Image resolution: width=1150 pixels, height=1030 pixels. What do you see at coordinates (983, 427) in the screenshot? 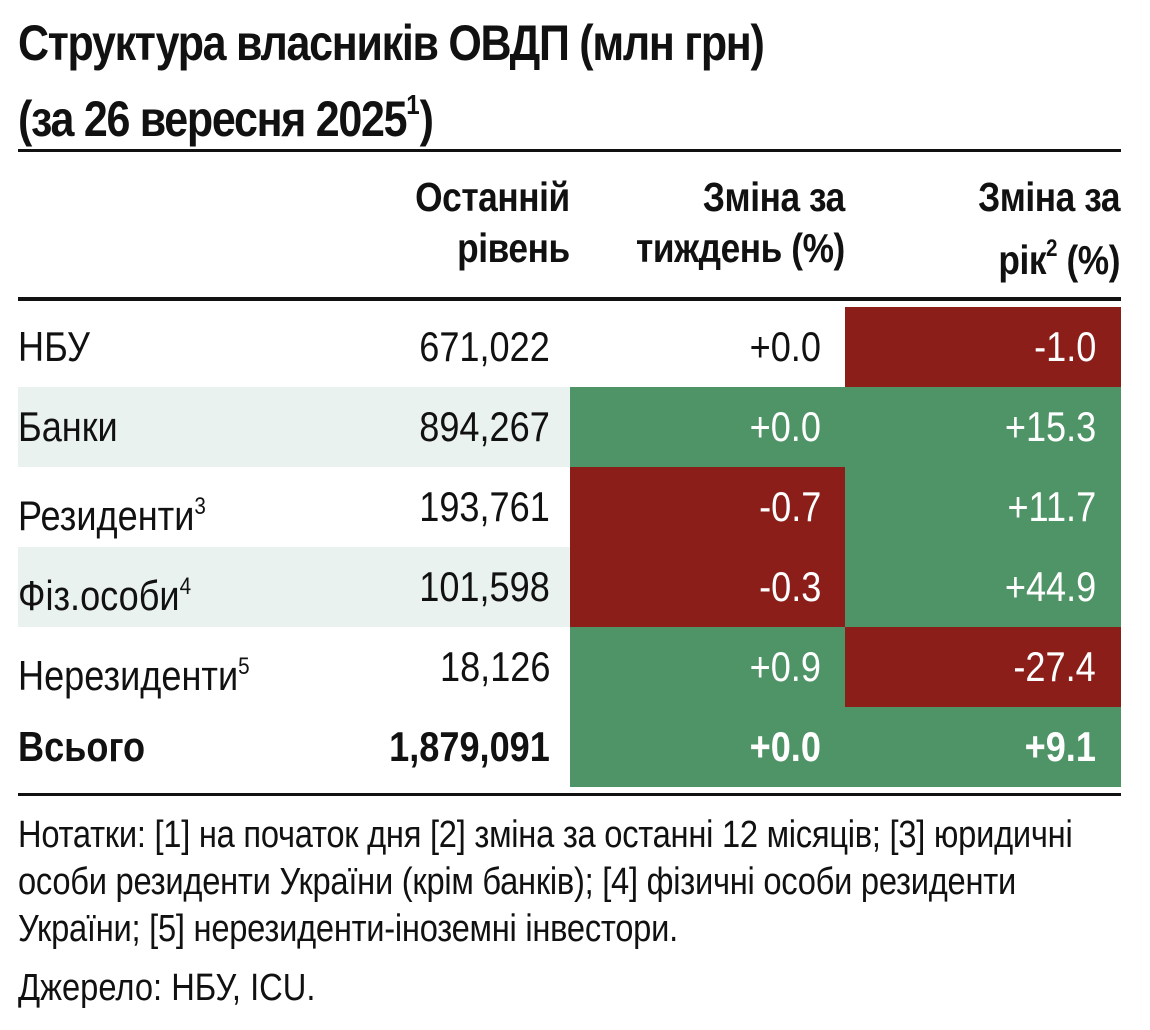
I see `year-change-cell: +15.3` at bounding box center [983, 427].